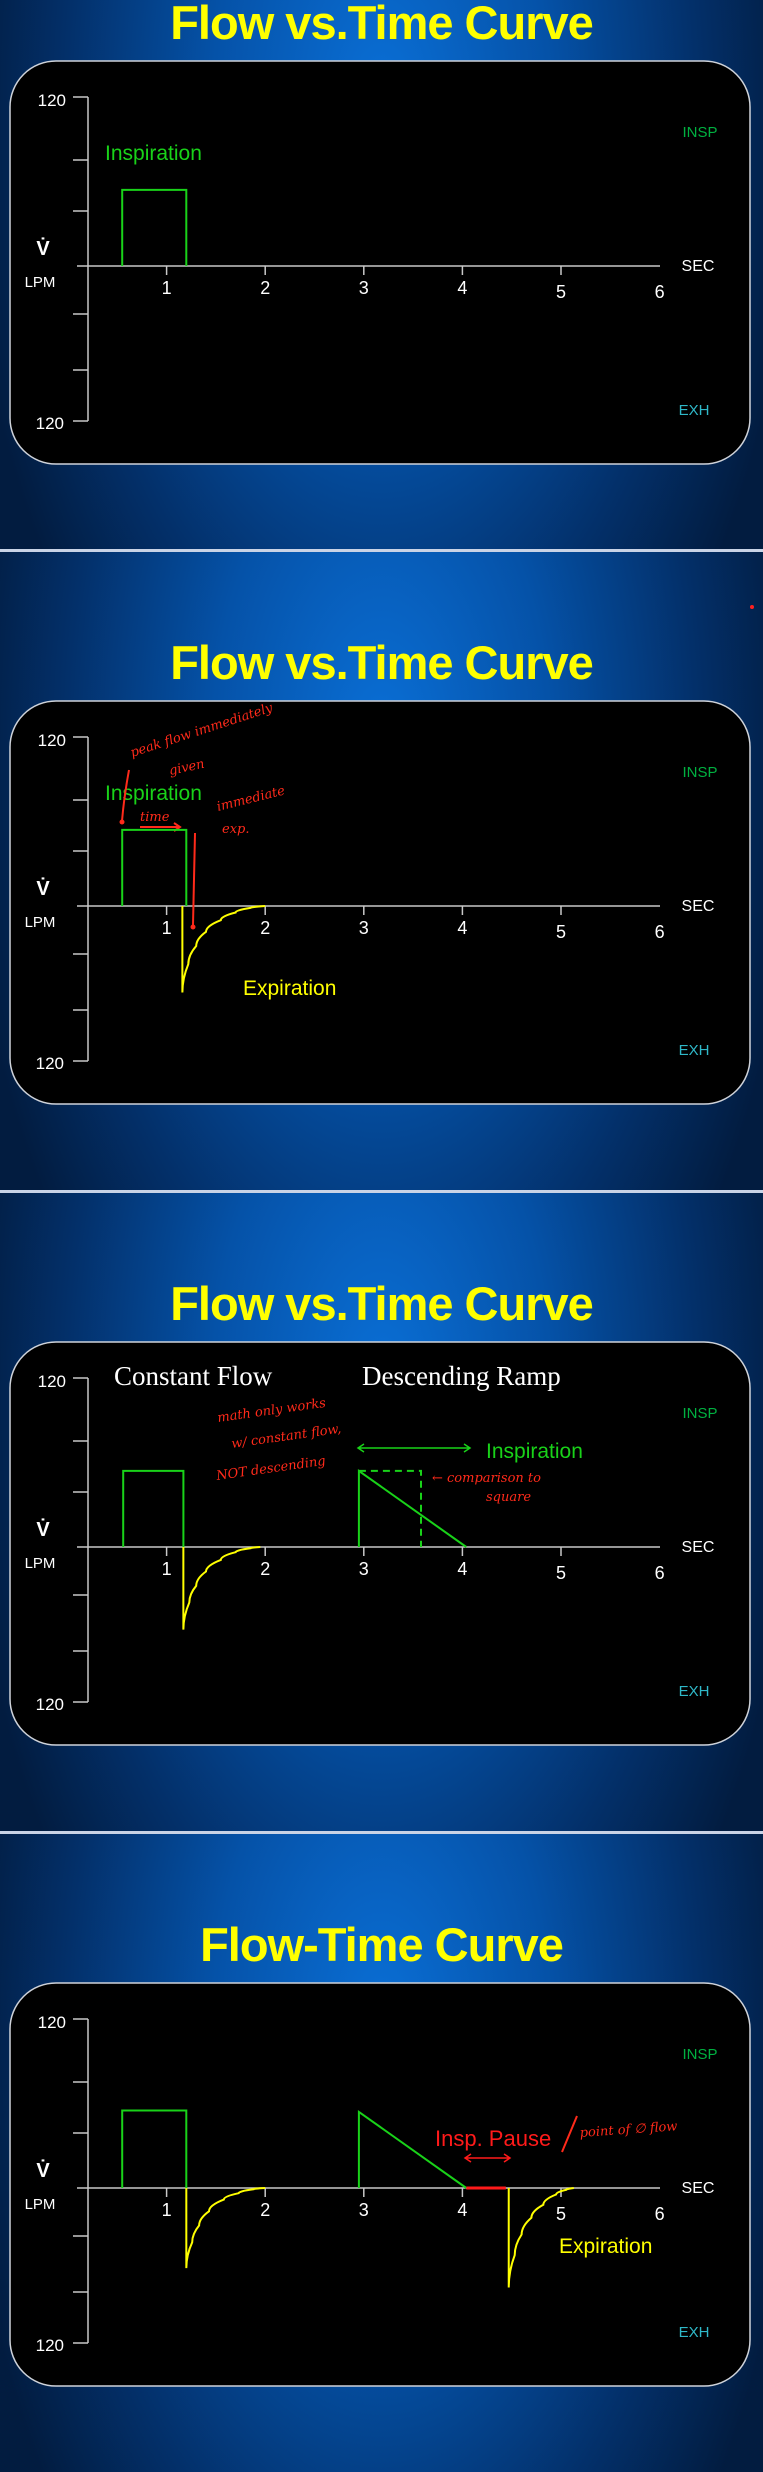  What do you see at coordinates (193, 1376) in the screenshot?
I see `constant-flow-label: Constant Flow` at bounding box center [193, 1376].